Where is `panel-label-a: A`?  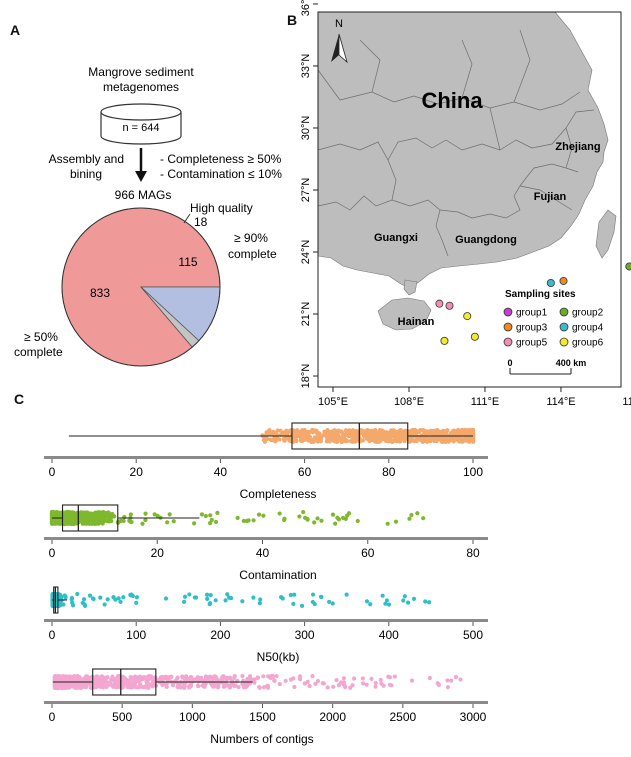
panel-label-a: A is located at coordinates (15, 30).